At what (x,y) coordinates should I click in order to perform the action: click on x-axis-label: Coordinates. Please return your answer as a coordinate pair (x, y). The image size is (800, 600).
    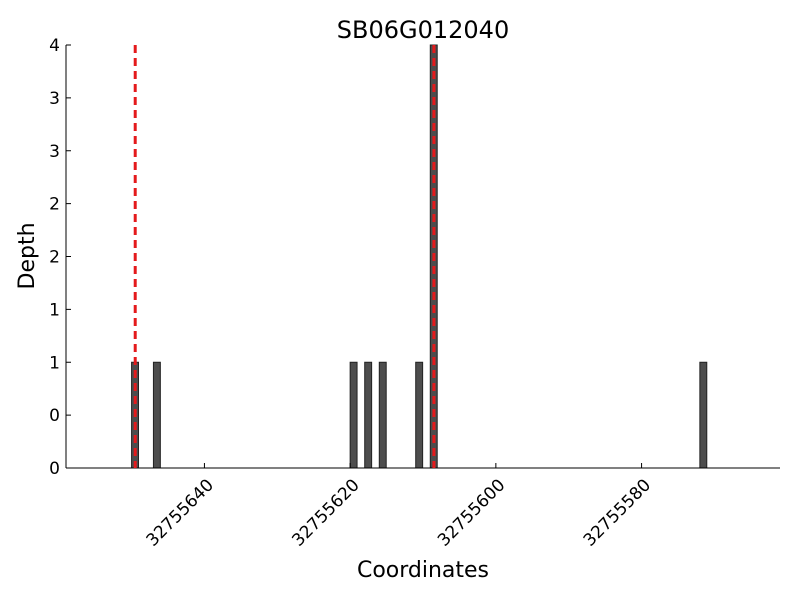
    Looking at the image, I should click on (423, 570).